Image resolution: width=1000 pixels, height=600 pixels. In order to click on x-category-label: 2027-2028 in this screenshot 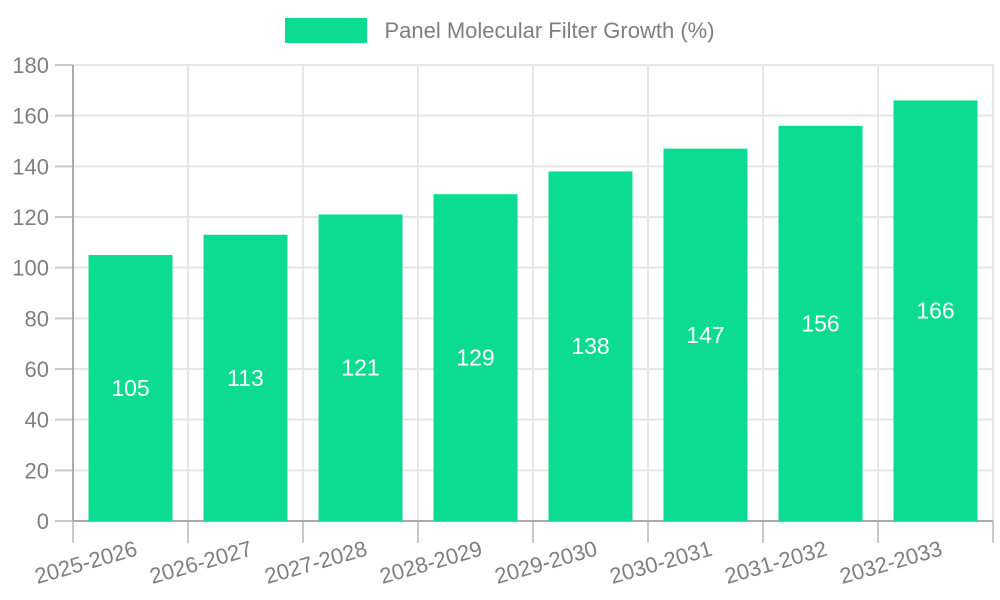, I will do `click(316, 562)`.